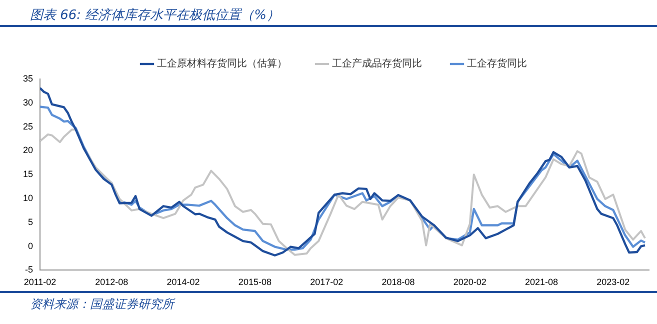 This screenshot has width=657, height=324. I want to click on x-tick-label: 2018-08, so click(398, 282).